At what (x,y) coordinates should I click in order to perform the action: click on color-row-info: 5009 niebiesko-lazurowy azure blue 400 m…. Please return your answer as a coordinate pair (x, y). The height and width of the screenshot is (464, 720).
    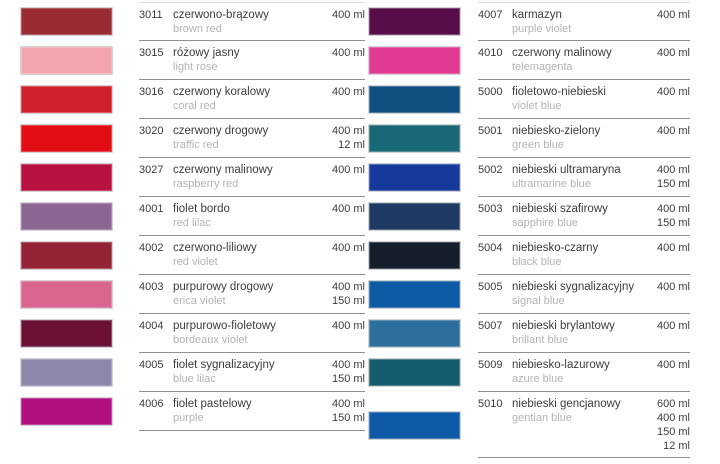
    Looking at the image, I should click on (584, 372).